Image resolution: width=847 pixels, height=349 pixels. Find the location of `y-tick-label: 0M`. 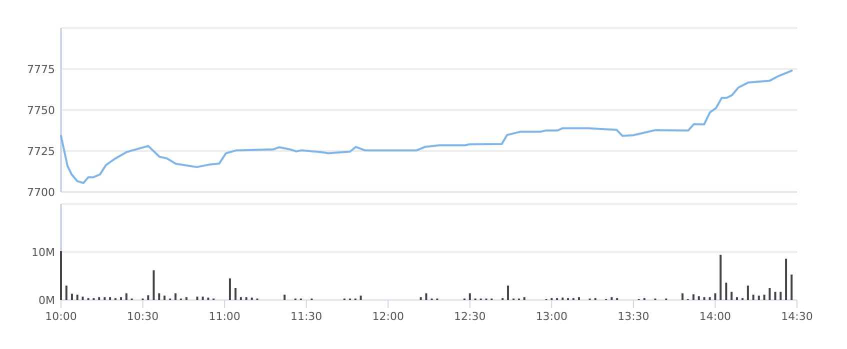

y-tick-label: 0M is located at coordinates (46, 300).